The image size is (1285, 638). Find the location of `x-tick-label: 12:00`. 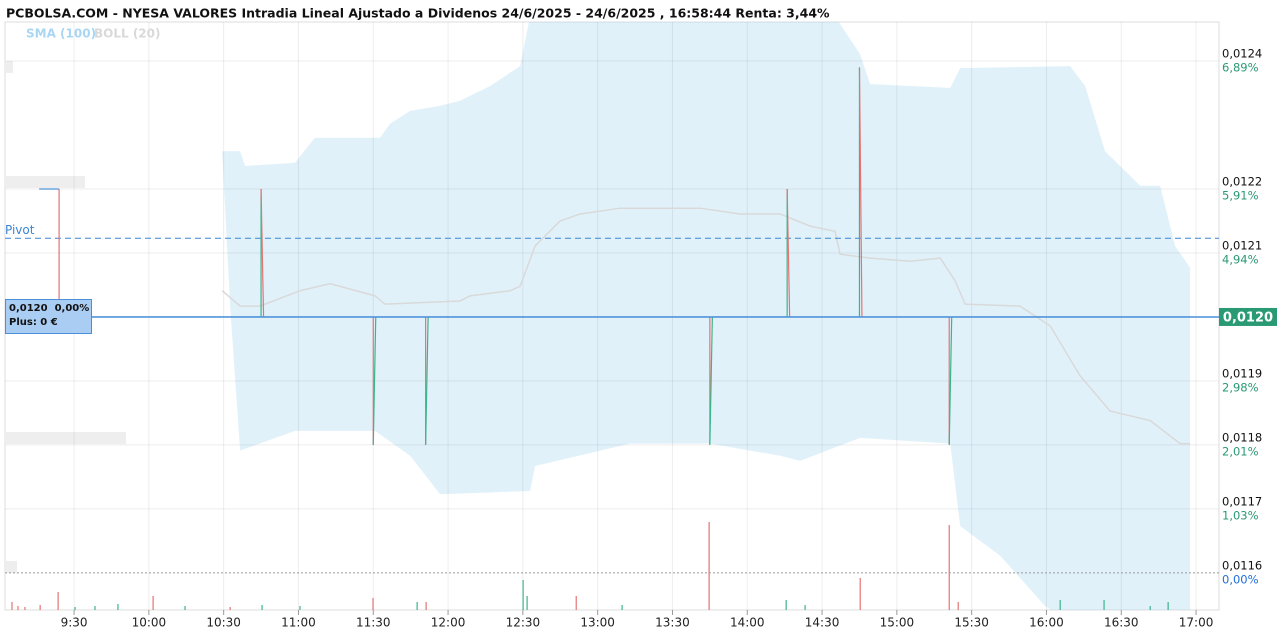

x-tick-label: 12:00 is located at coordinates (448, 623).